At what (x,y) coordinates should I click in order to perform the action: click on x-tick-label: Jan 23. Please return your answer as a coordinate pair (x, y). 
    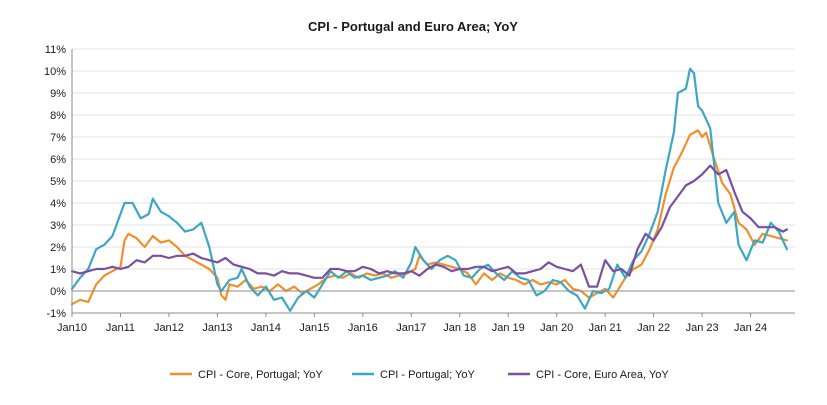
    Looking at the image, I should click on (702, 328).